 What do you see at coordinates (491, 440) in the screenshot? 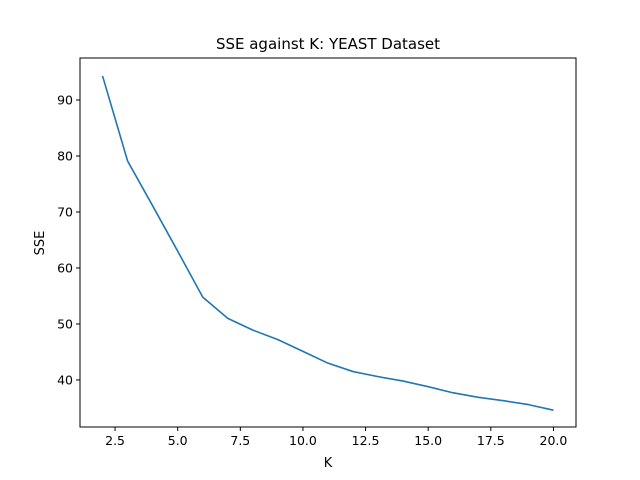
I see `x-tick-label: 17.5` at bounding box center [491, 440].